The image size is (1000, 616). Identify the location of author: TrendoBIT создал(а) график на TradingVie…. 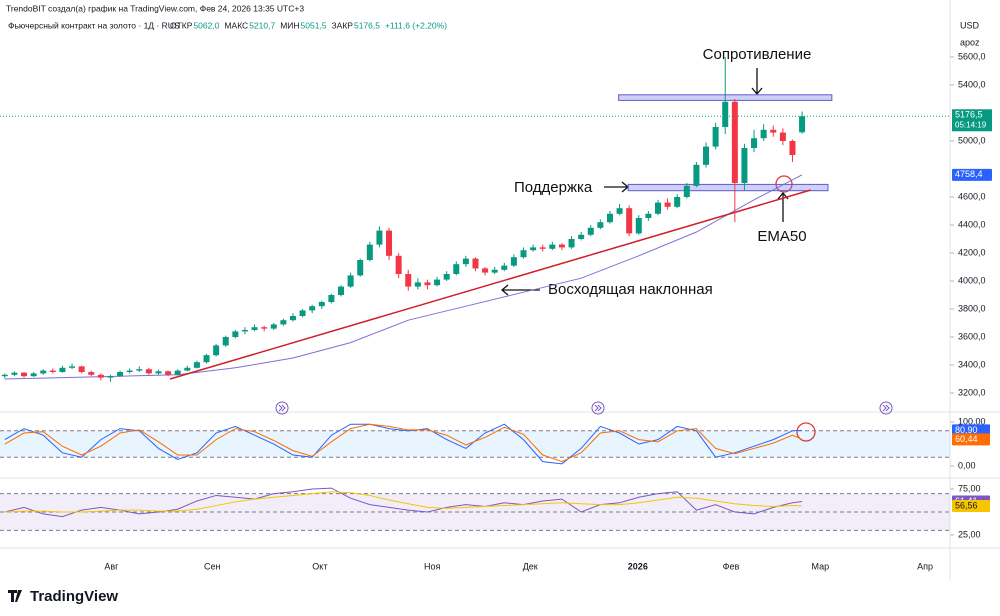
(155, 8).